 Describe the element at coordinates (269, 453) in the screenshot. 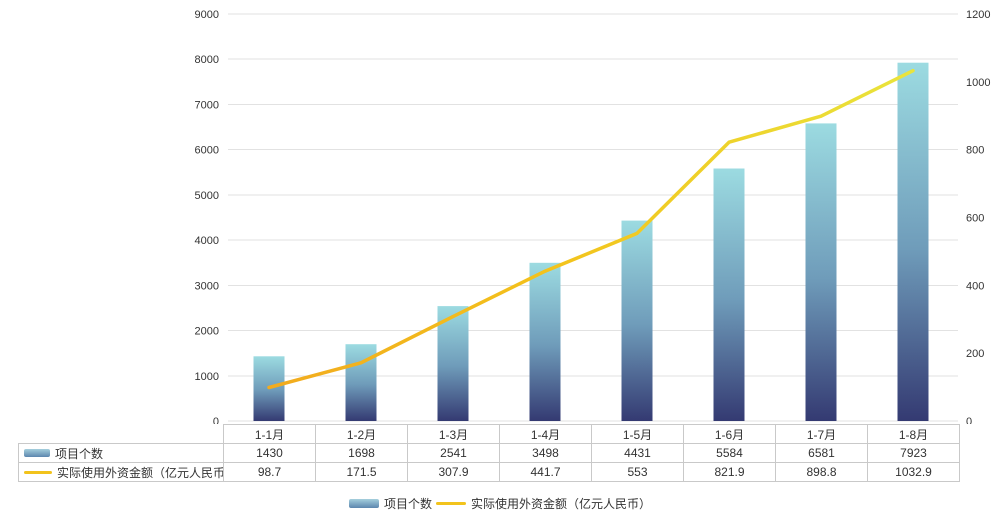

I see `table-value-1-1月-bar: 1430` at that location.